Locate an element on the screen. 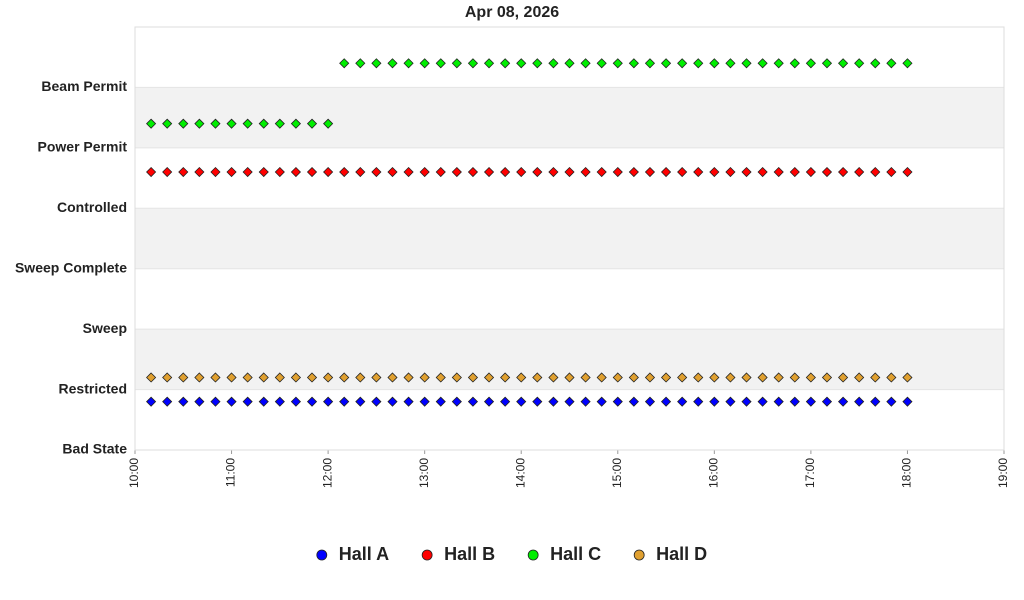 The height and width of the screenshot is (600, 1024). y-tick-label: Power Permit is located at coordinates (83, 147).